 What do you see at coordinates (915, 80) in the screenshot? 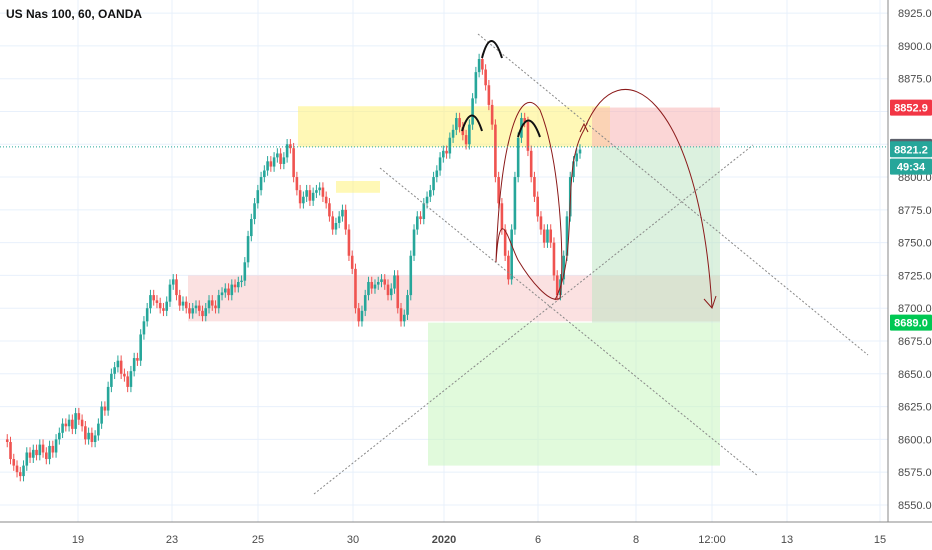
I see `y-tick-label: 8875.0` at bounding box center [915, 80].